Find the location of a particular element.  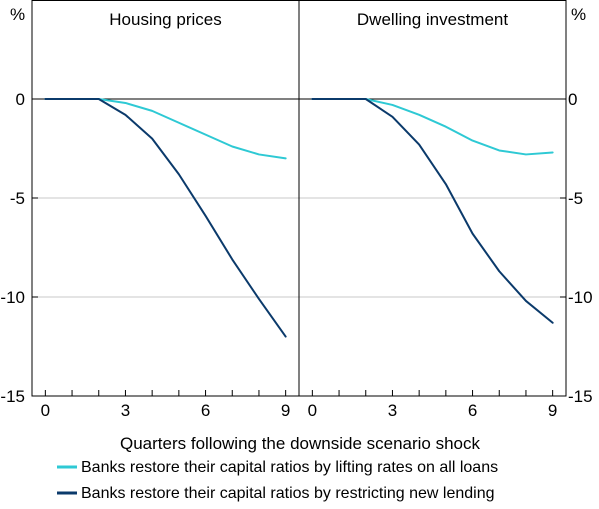

y-tick-label-right: -10 is located at coordinates (580, 297).